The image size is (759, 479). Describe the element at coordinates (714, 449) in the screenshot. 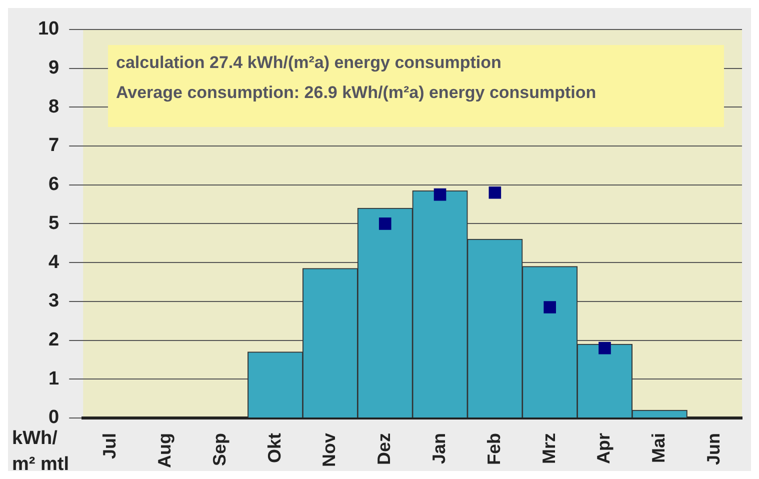

I see `x-tick-label: Jun` at that location.